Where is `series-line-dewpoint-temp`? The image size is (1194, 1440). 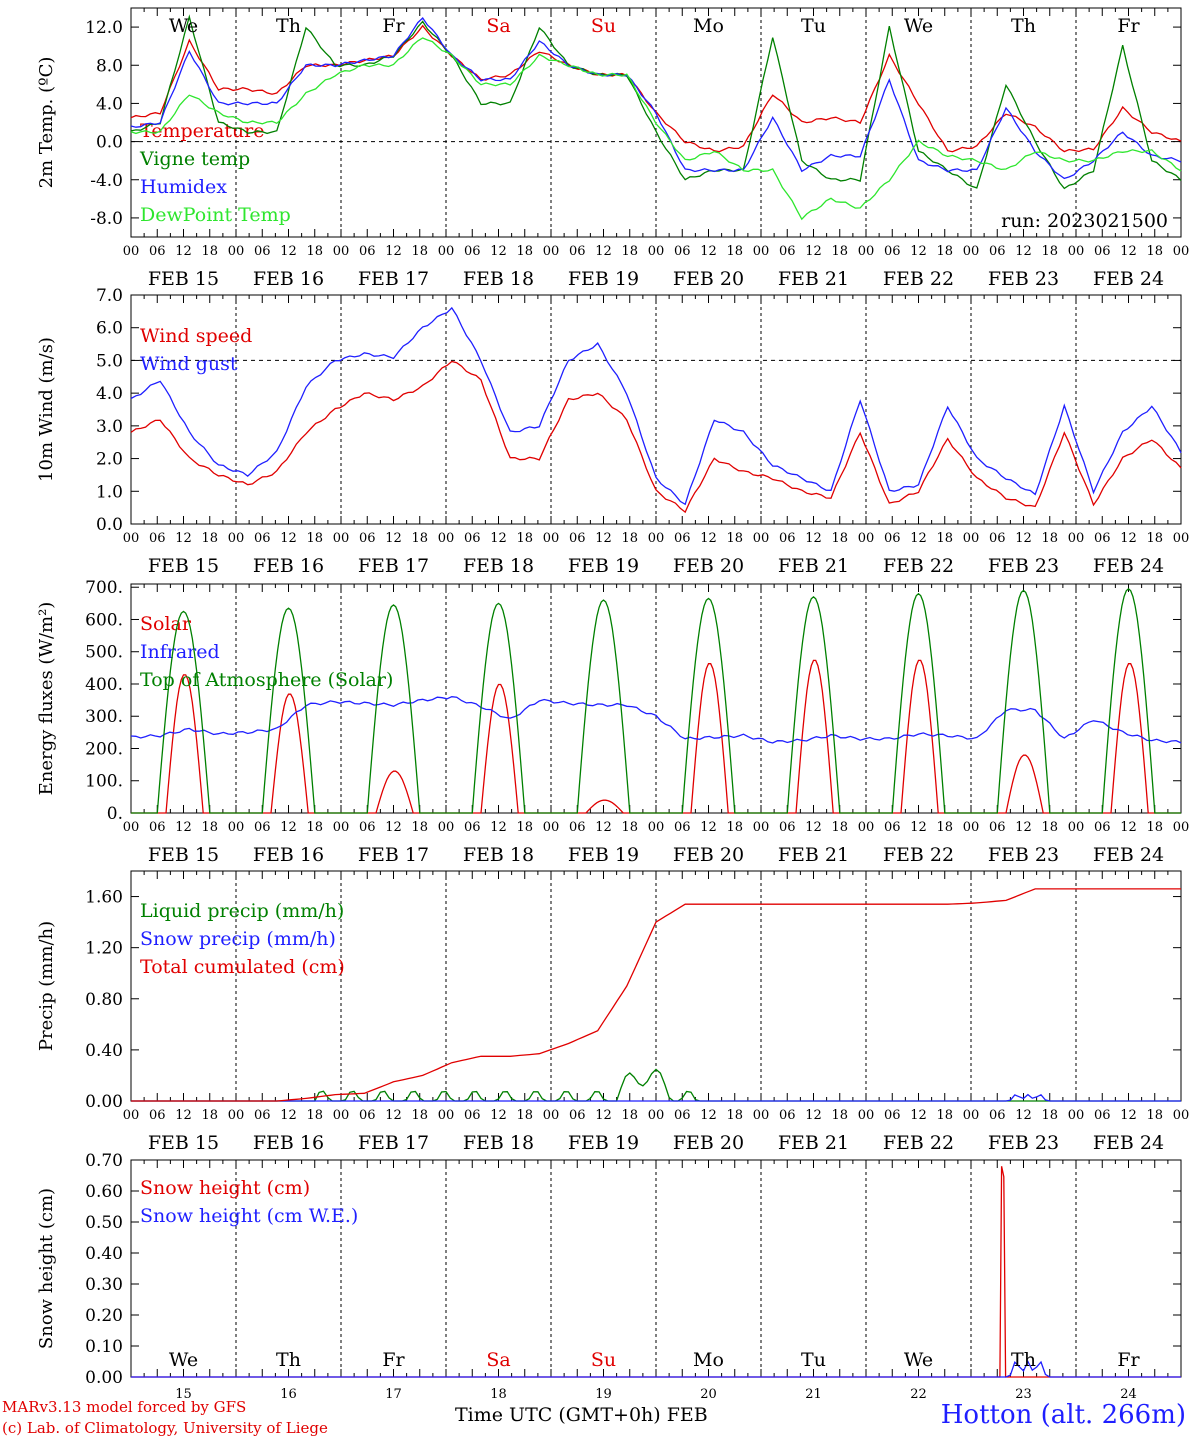
series-line-dewpoint-temp is located at coordinates (656, 129).